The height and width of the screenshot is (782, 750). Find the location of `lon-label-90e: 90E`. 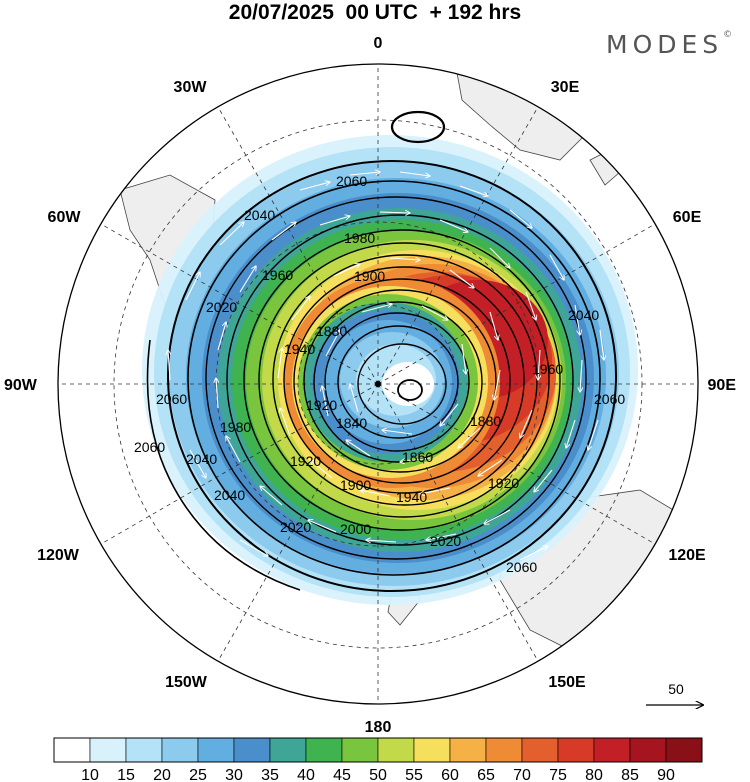

lon-label-90e: 90E is located at coordinates (722, 385).